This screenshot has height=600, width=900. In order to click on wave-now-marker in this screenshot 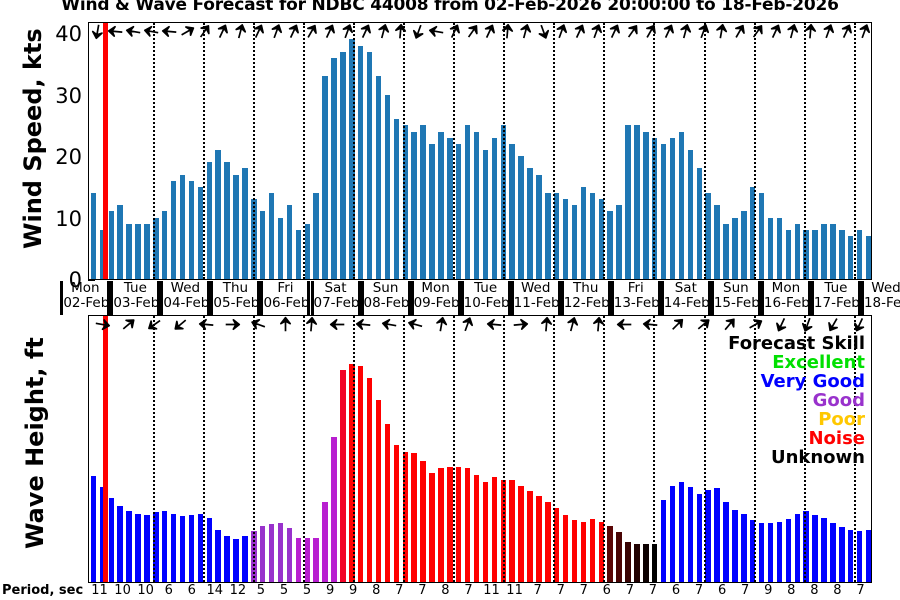, I will do `click(105, 449)`.